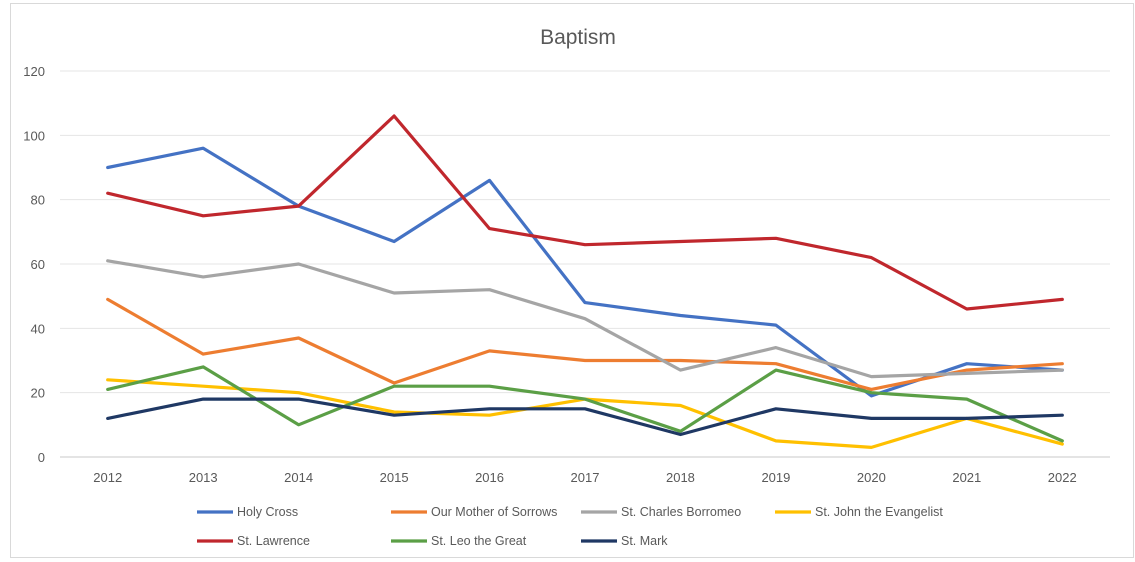 Image resolution: width=1135 pixels, height=562 pixels. Describe the element at coordinates (38, 264) in the screenshot. I see `y-tick-label: 60` at that location.